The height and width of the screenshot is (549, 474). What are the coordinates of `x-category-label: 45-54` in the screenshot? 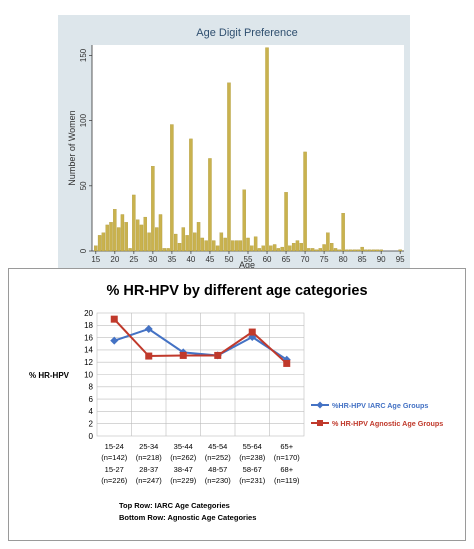 It's located at (217, 446).